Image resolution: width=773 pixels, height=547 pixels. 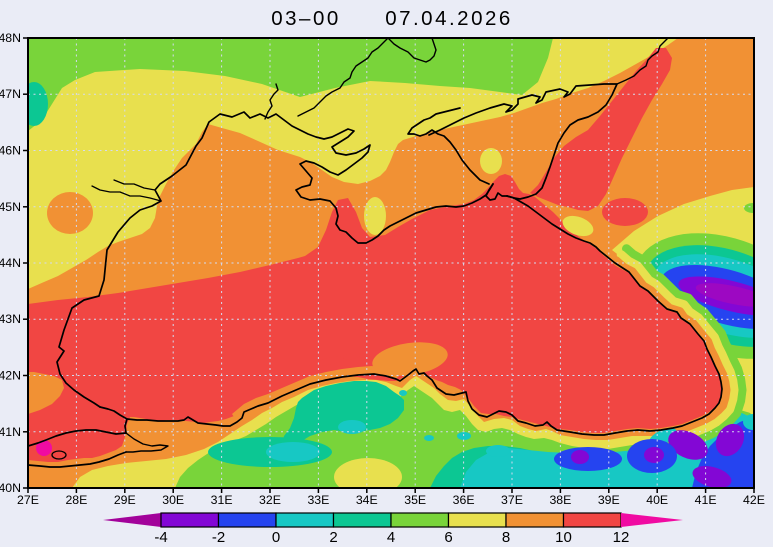 I want to click on svg-text: 47N, so click(x=10, y=94).